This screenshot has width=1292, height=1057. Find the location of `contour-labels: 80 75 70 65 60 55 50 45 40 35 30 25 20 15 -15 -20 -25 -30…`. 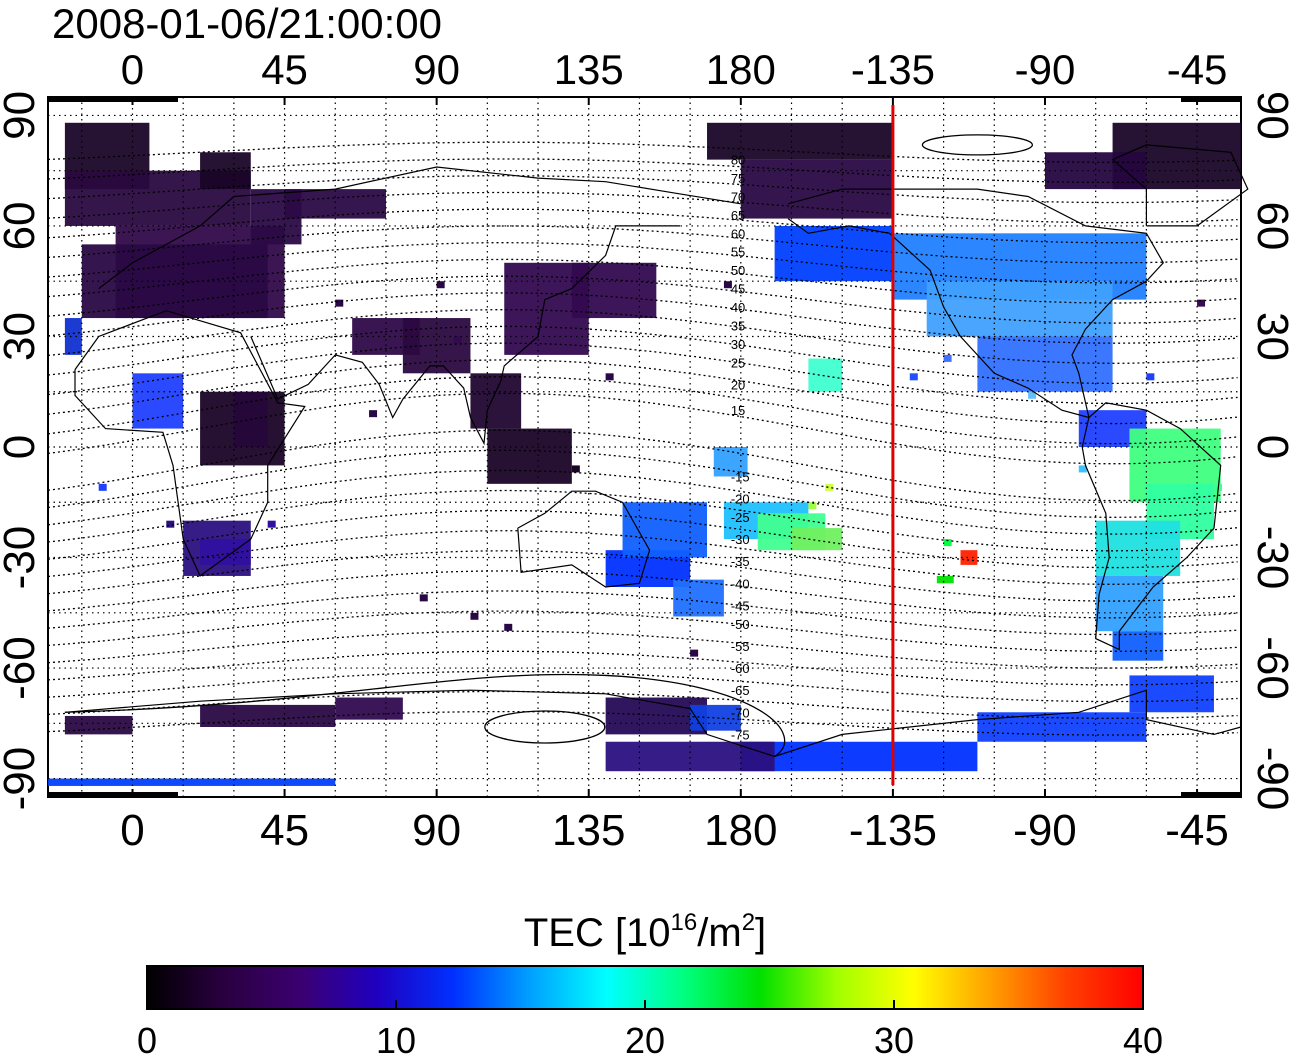

contour-labels: 80 75 70 65 60 55 50 45 40 35 30 25 20 15 -15 -20 -25 -30… is located at coordinates (740, 448).